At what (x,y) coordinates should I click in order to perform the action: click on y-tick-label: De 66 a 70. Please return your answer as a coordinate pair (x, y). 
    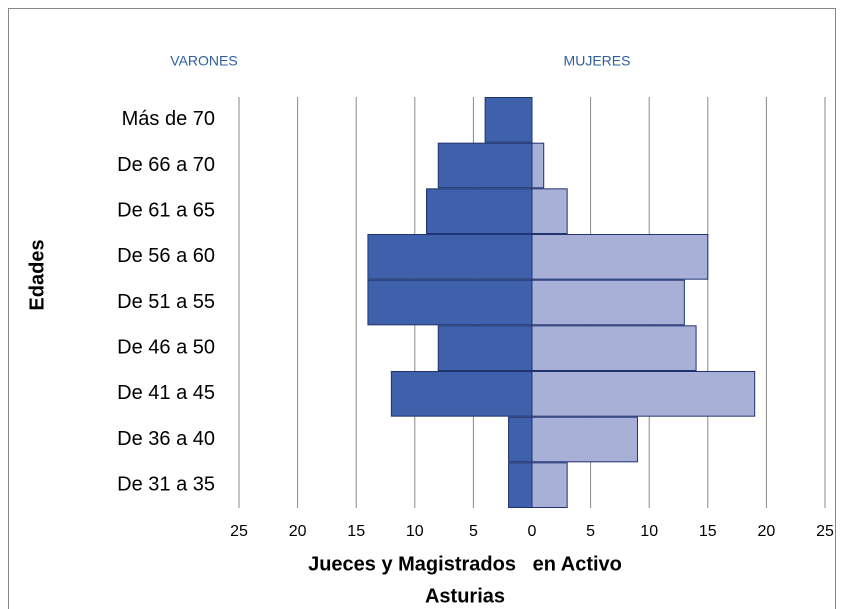
    Looking at the image, I should click on (166, 165).